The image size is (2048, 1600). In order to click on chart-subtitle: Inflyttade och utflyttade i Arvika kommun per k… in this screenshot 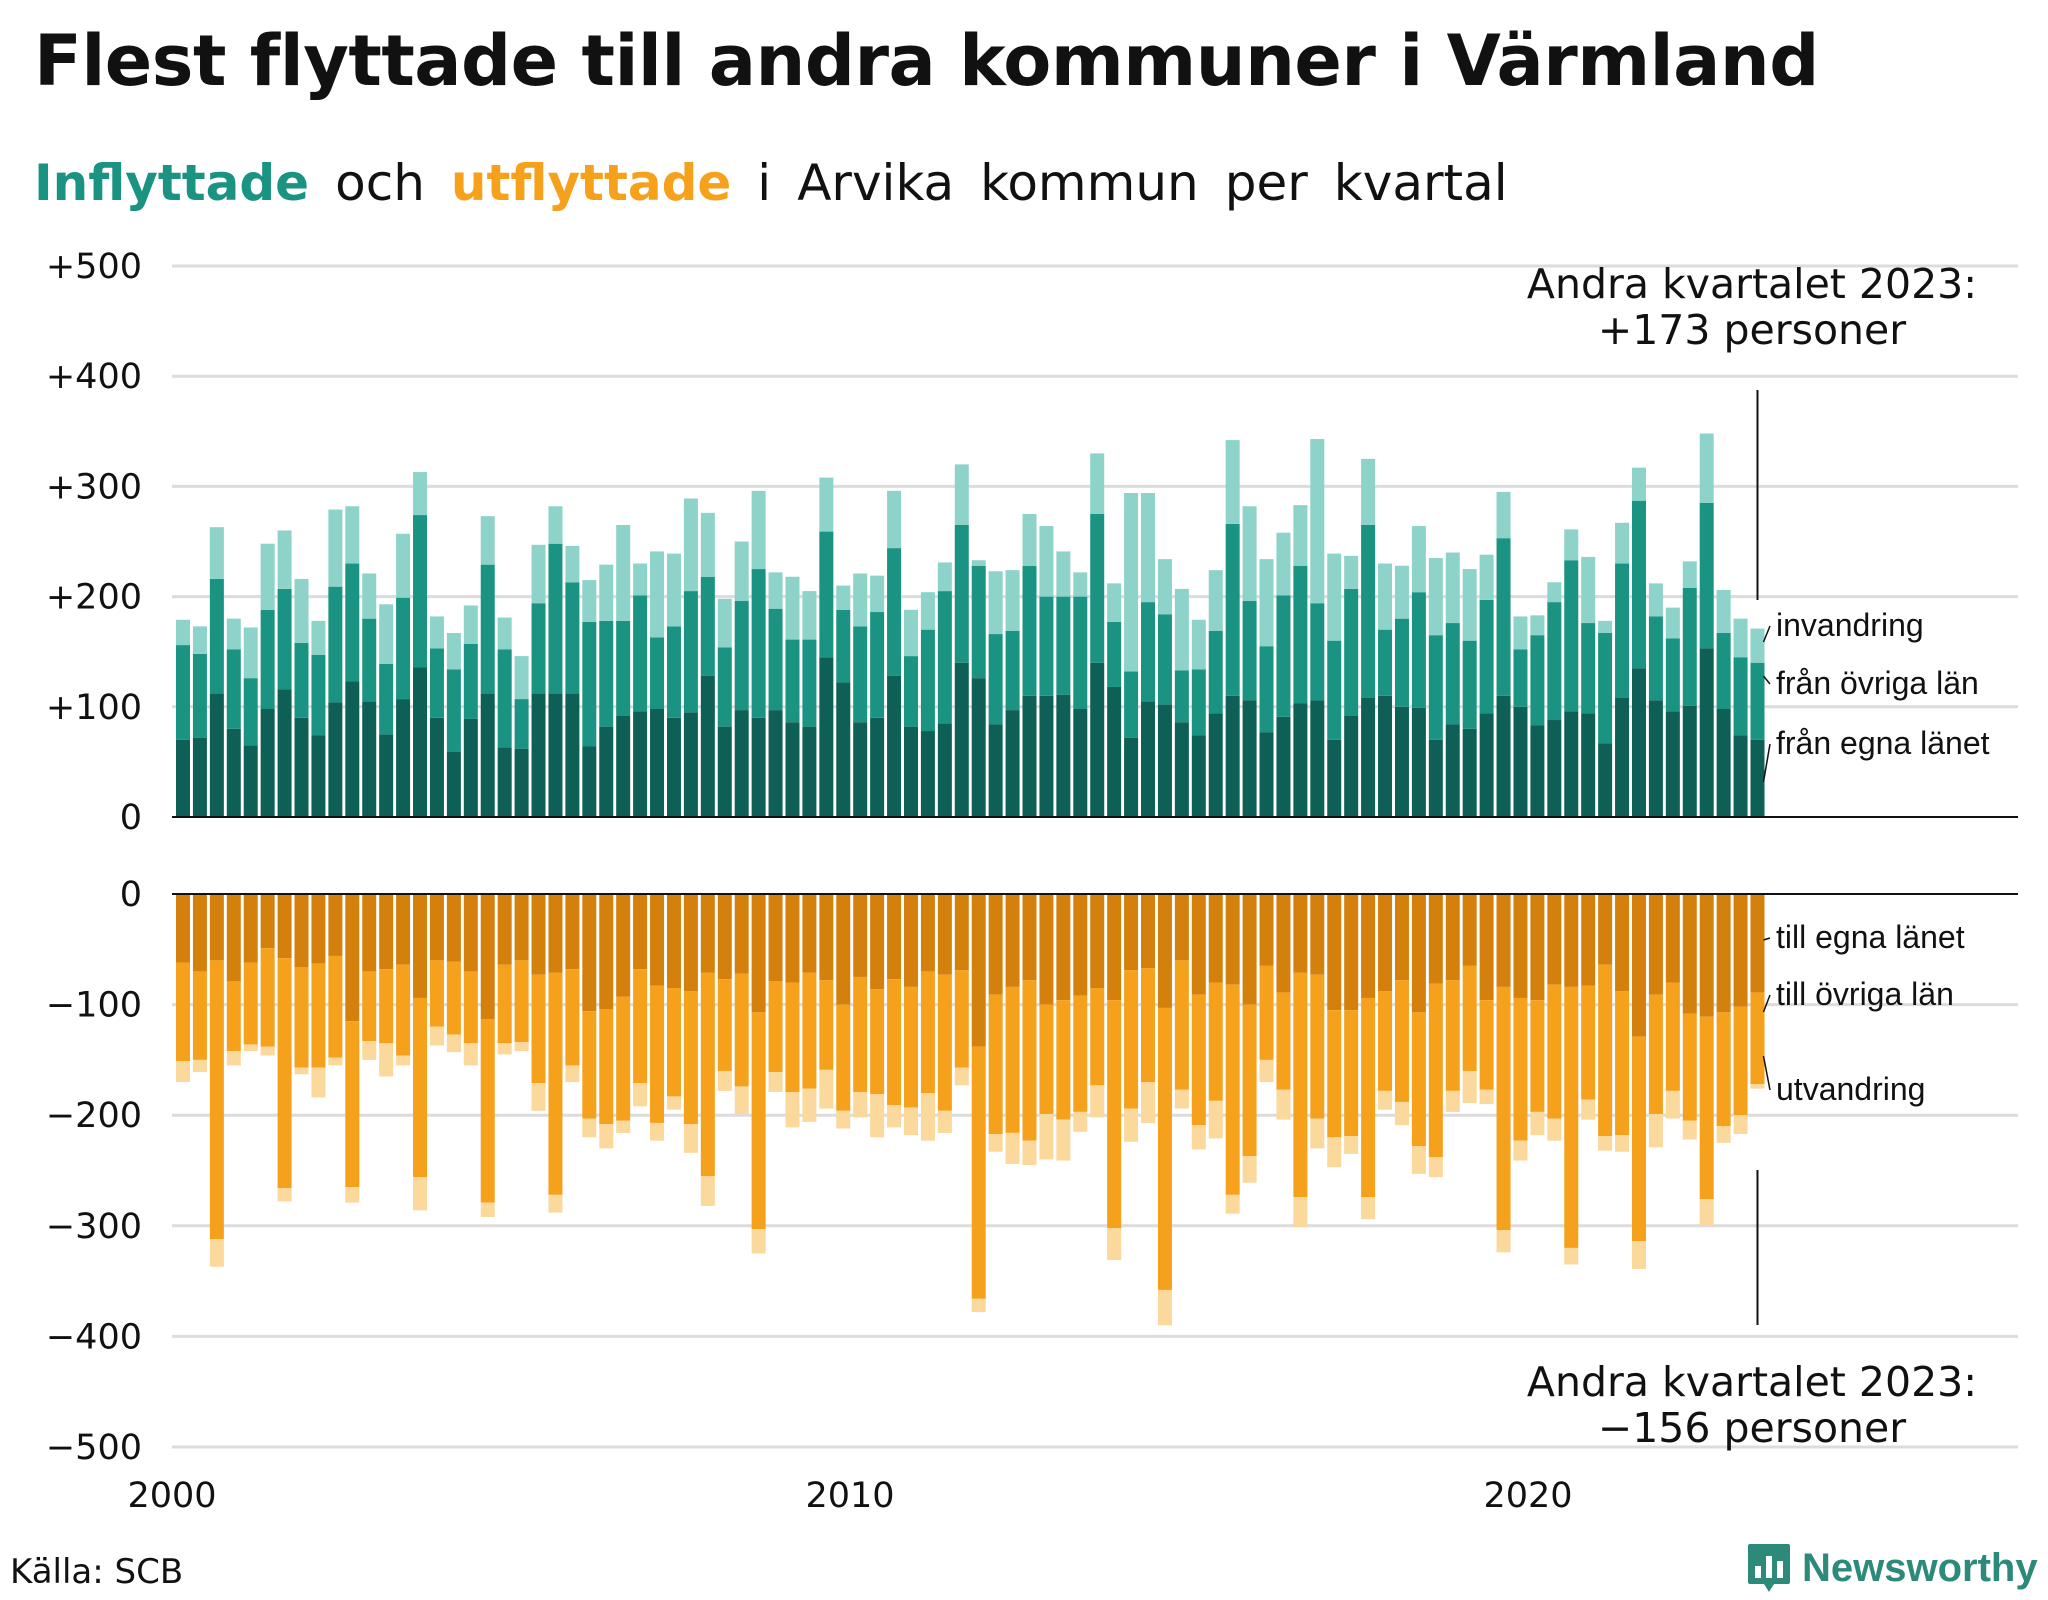, I will do `click(784, 183)`.